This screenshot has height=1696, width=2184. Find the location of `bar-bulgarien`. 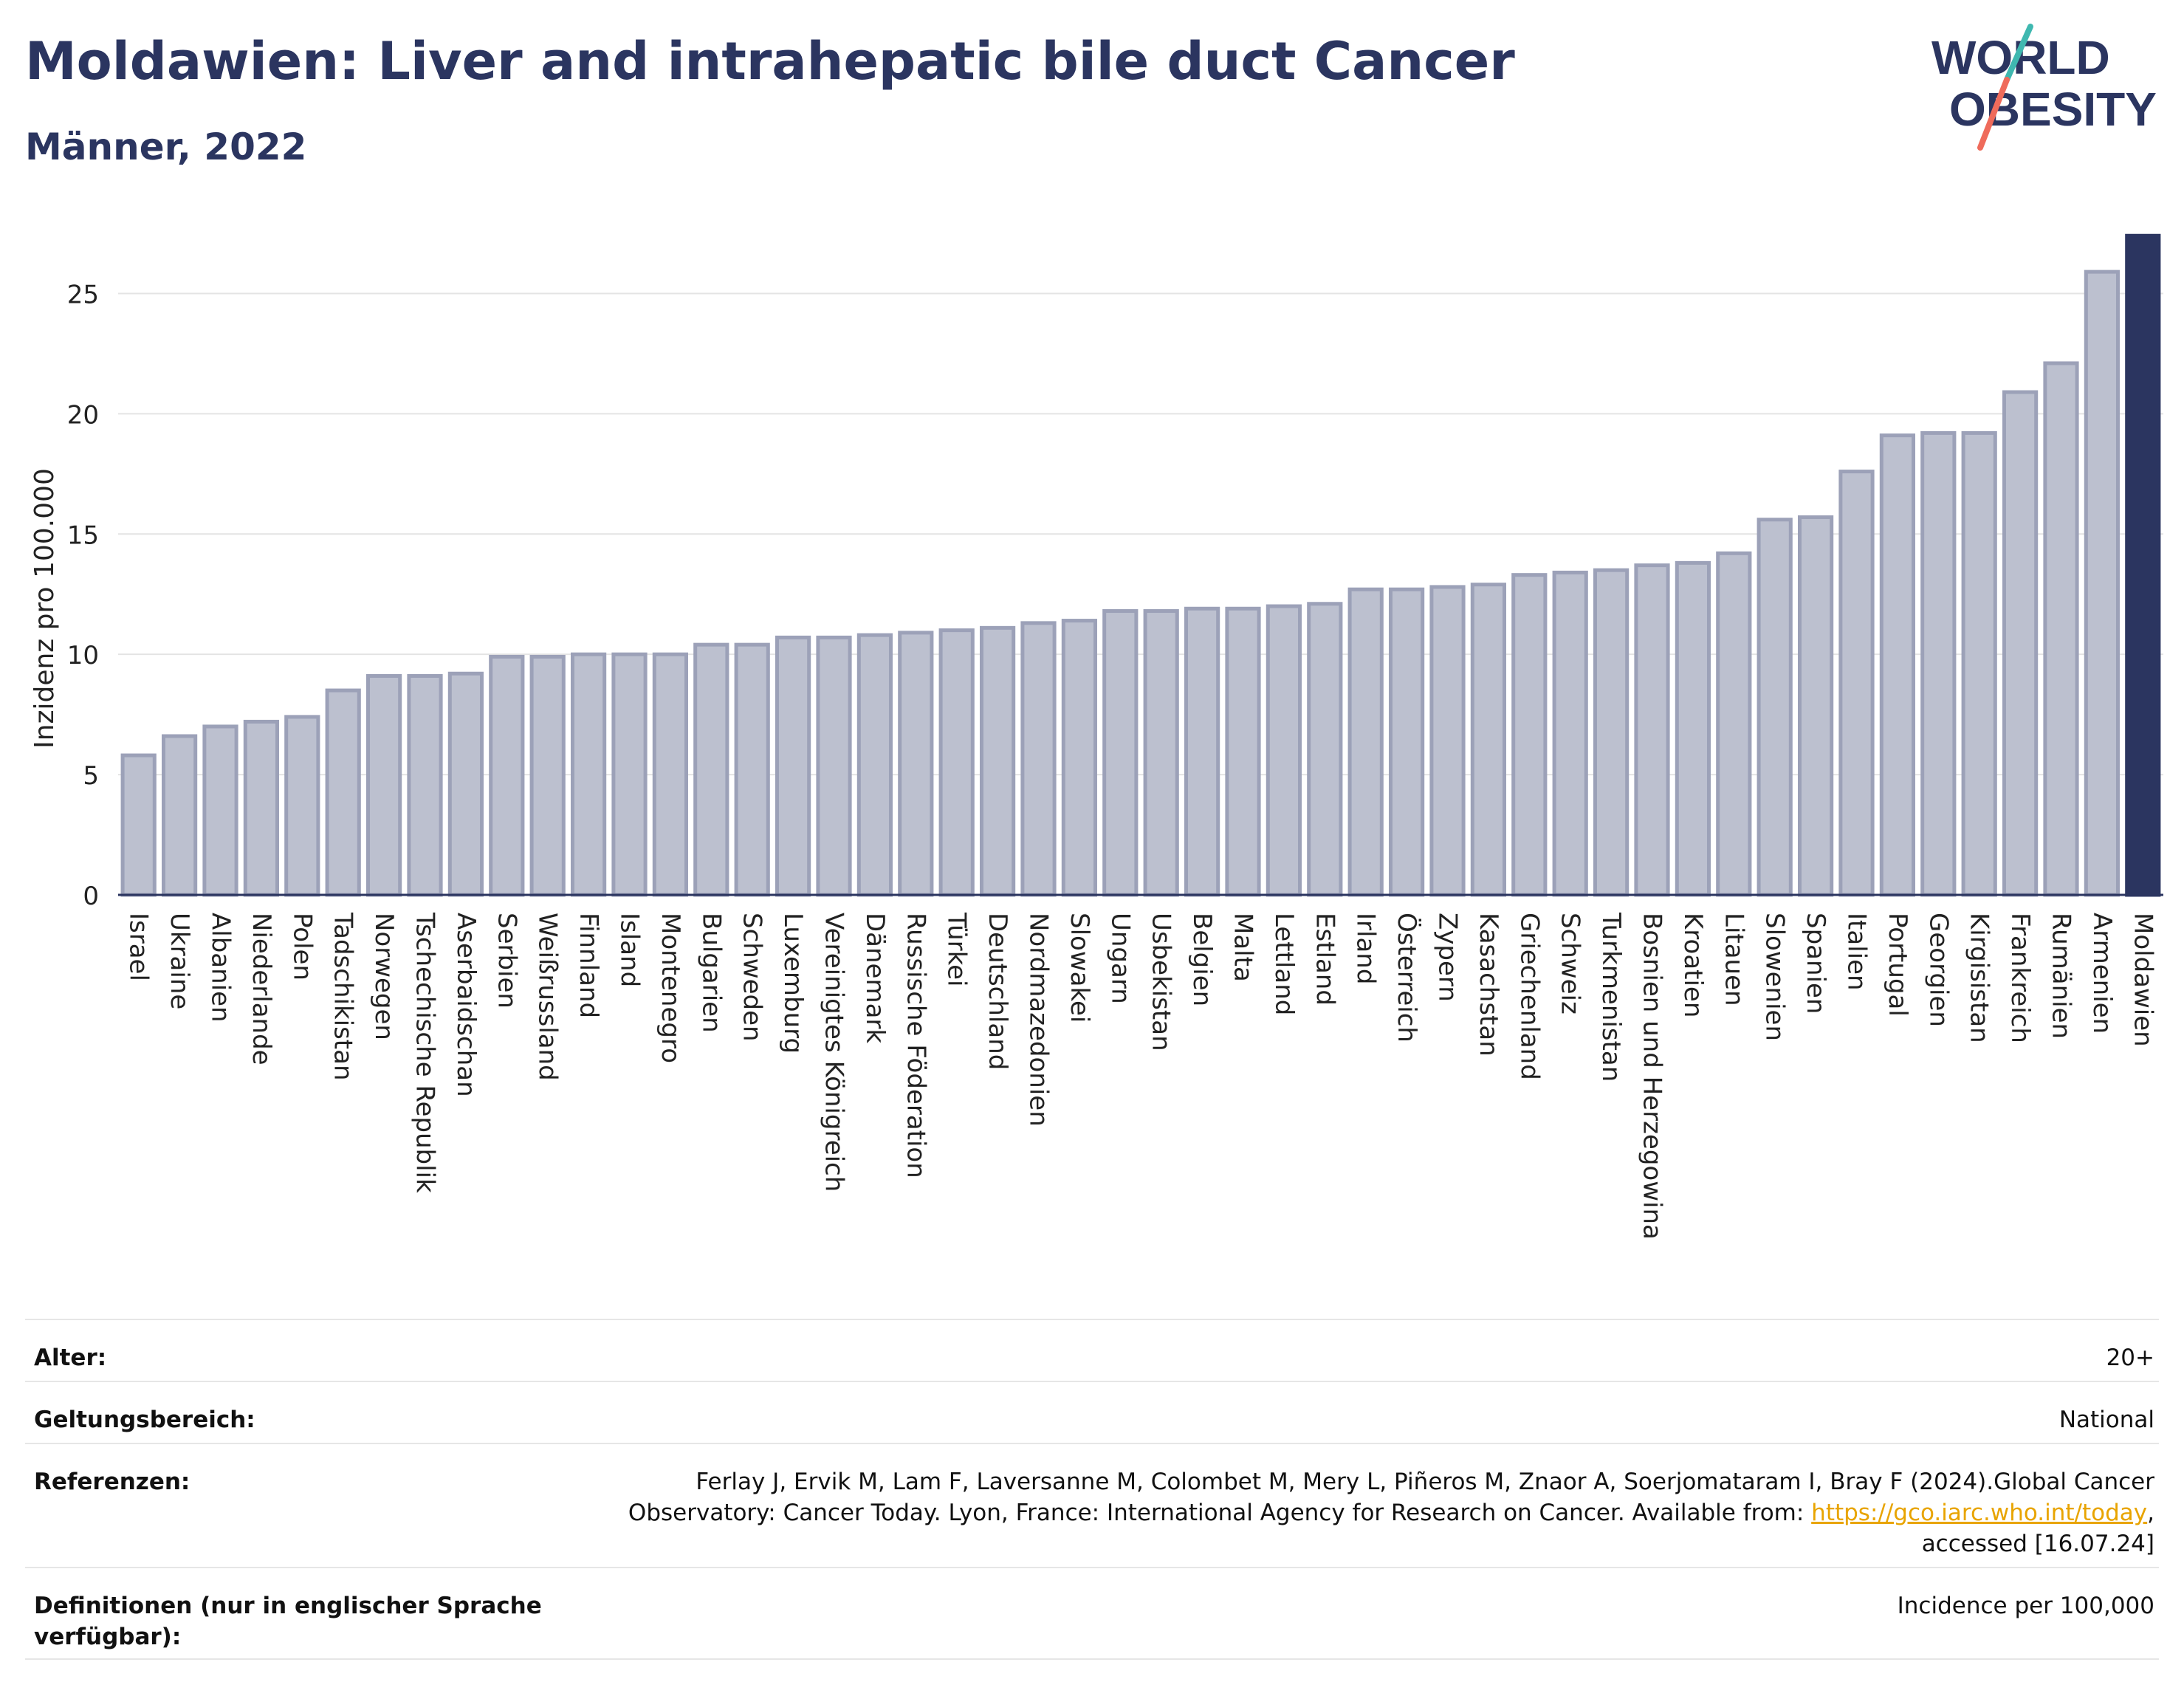

bar-bulgarien is located at coordinates (711, 770).